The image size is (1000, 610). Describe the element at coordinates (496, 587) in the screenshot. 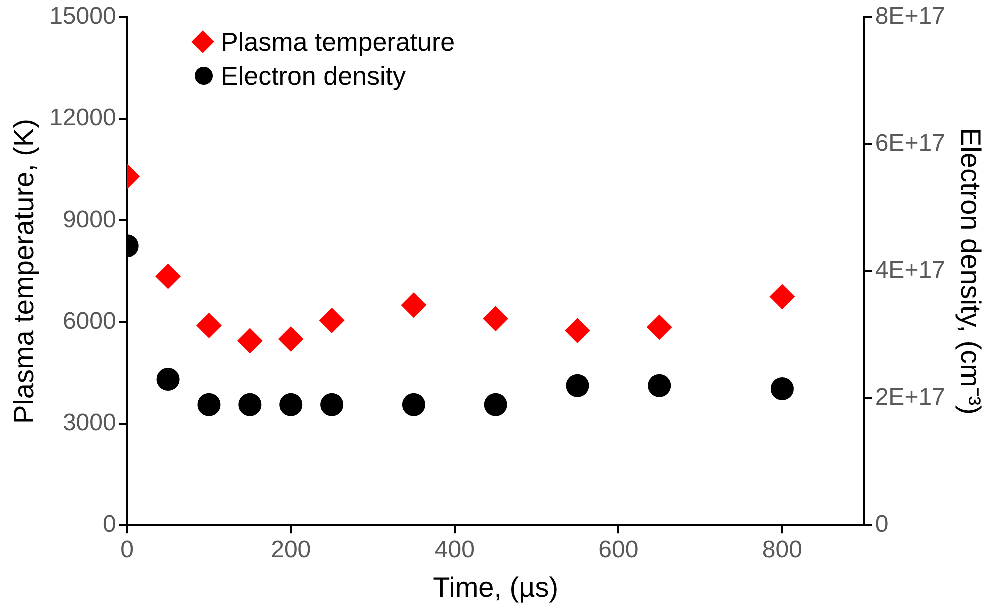

I see `x-axis-title: Time, (µs)` at that location.